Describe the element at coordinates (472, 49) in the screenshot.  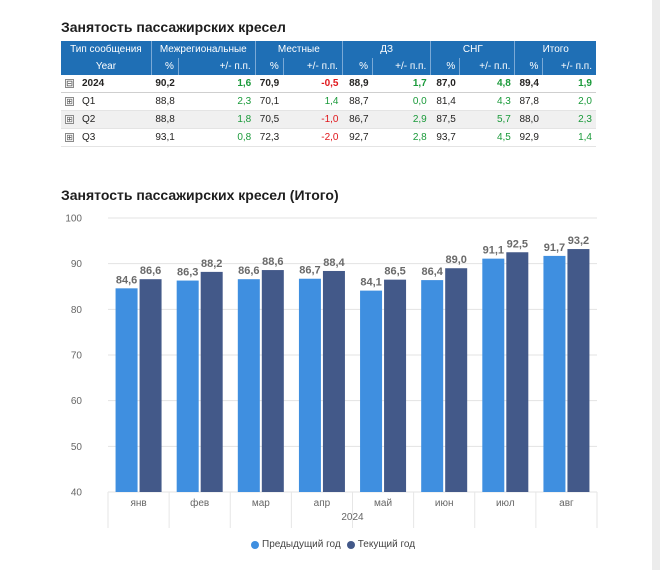
I see `group-header: СНГ` at that location.